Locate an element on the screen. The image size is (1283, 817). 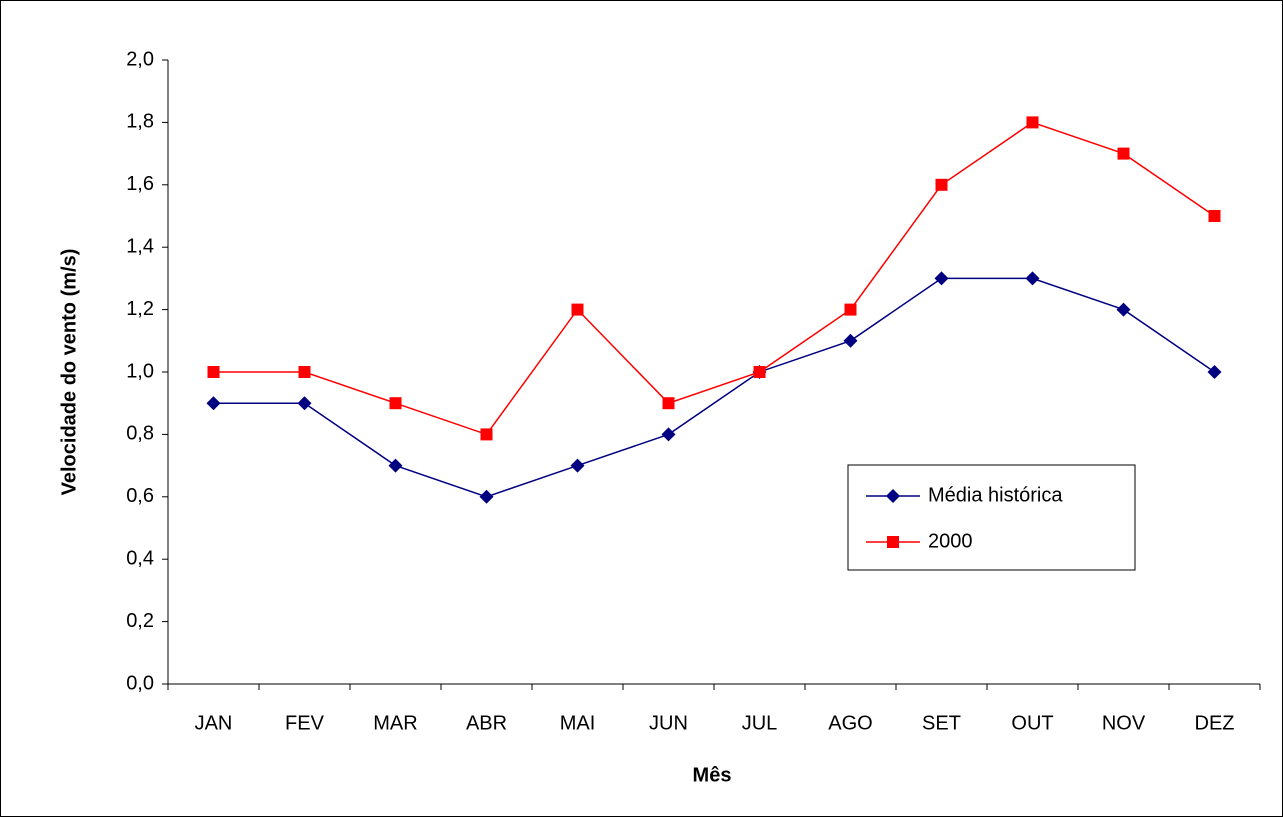
x-tick-label: DEZ is located at coordinates (1215, 723).